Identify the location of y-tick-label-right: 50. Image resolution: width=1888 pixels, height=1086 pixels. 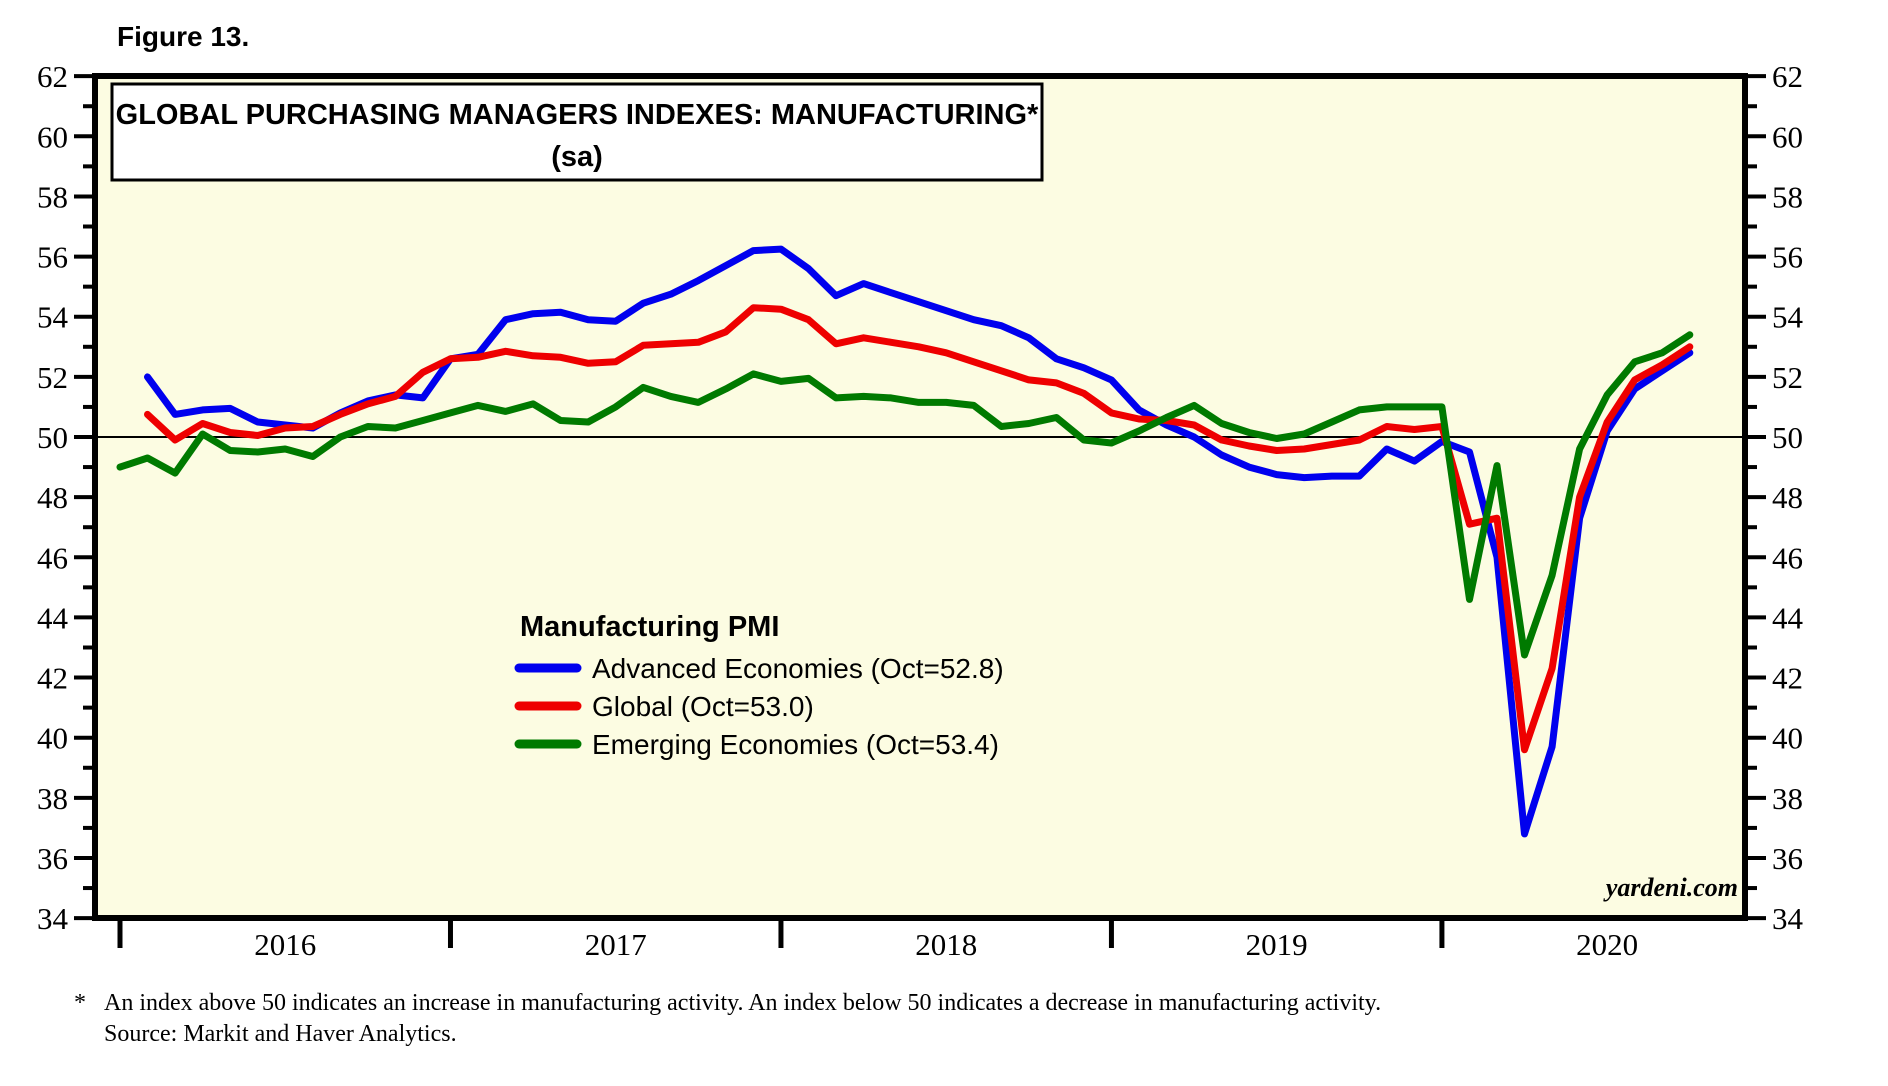
(1787, 437).